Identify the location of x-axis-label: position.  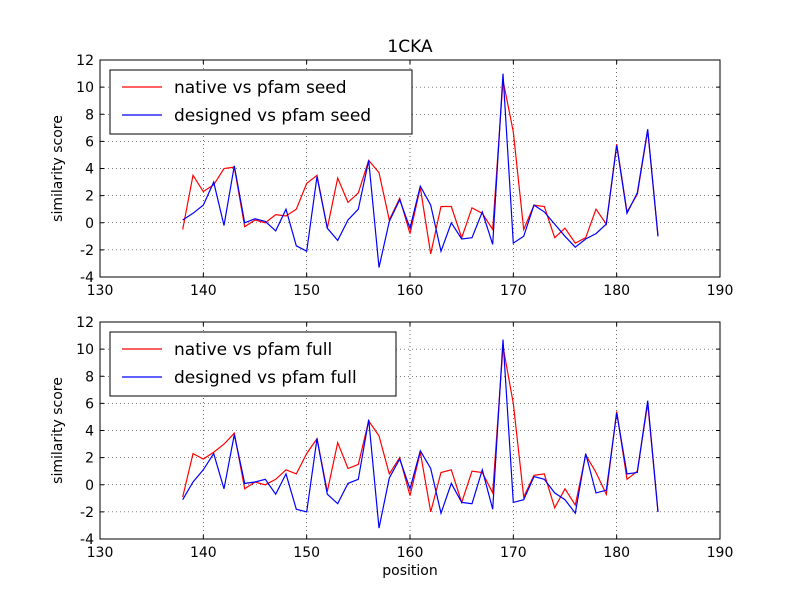
(409, 571).